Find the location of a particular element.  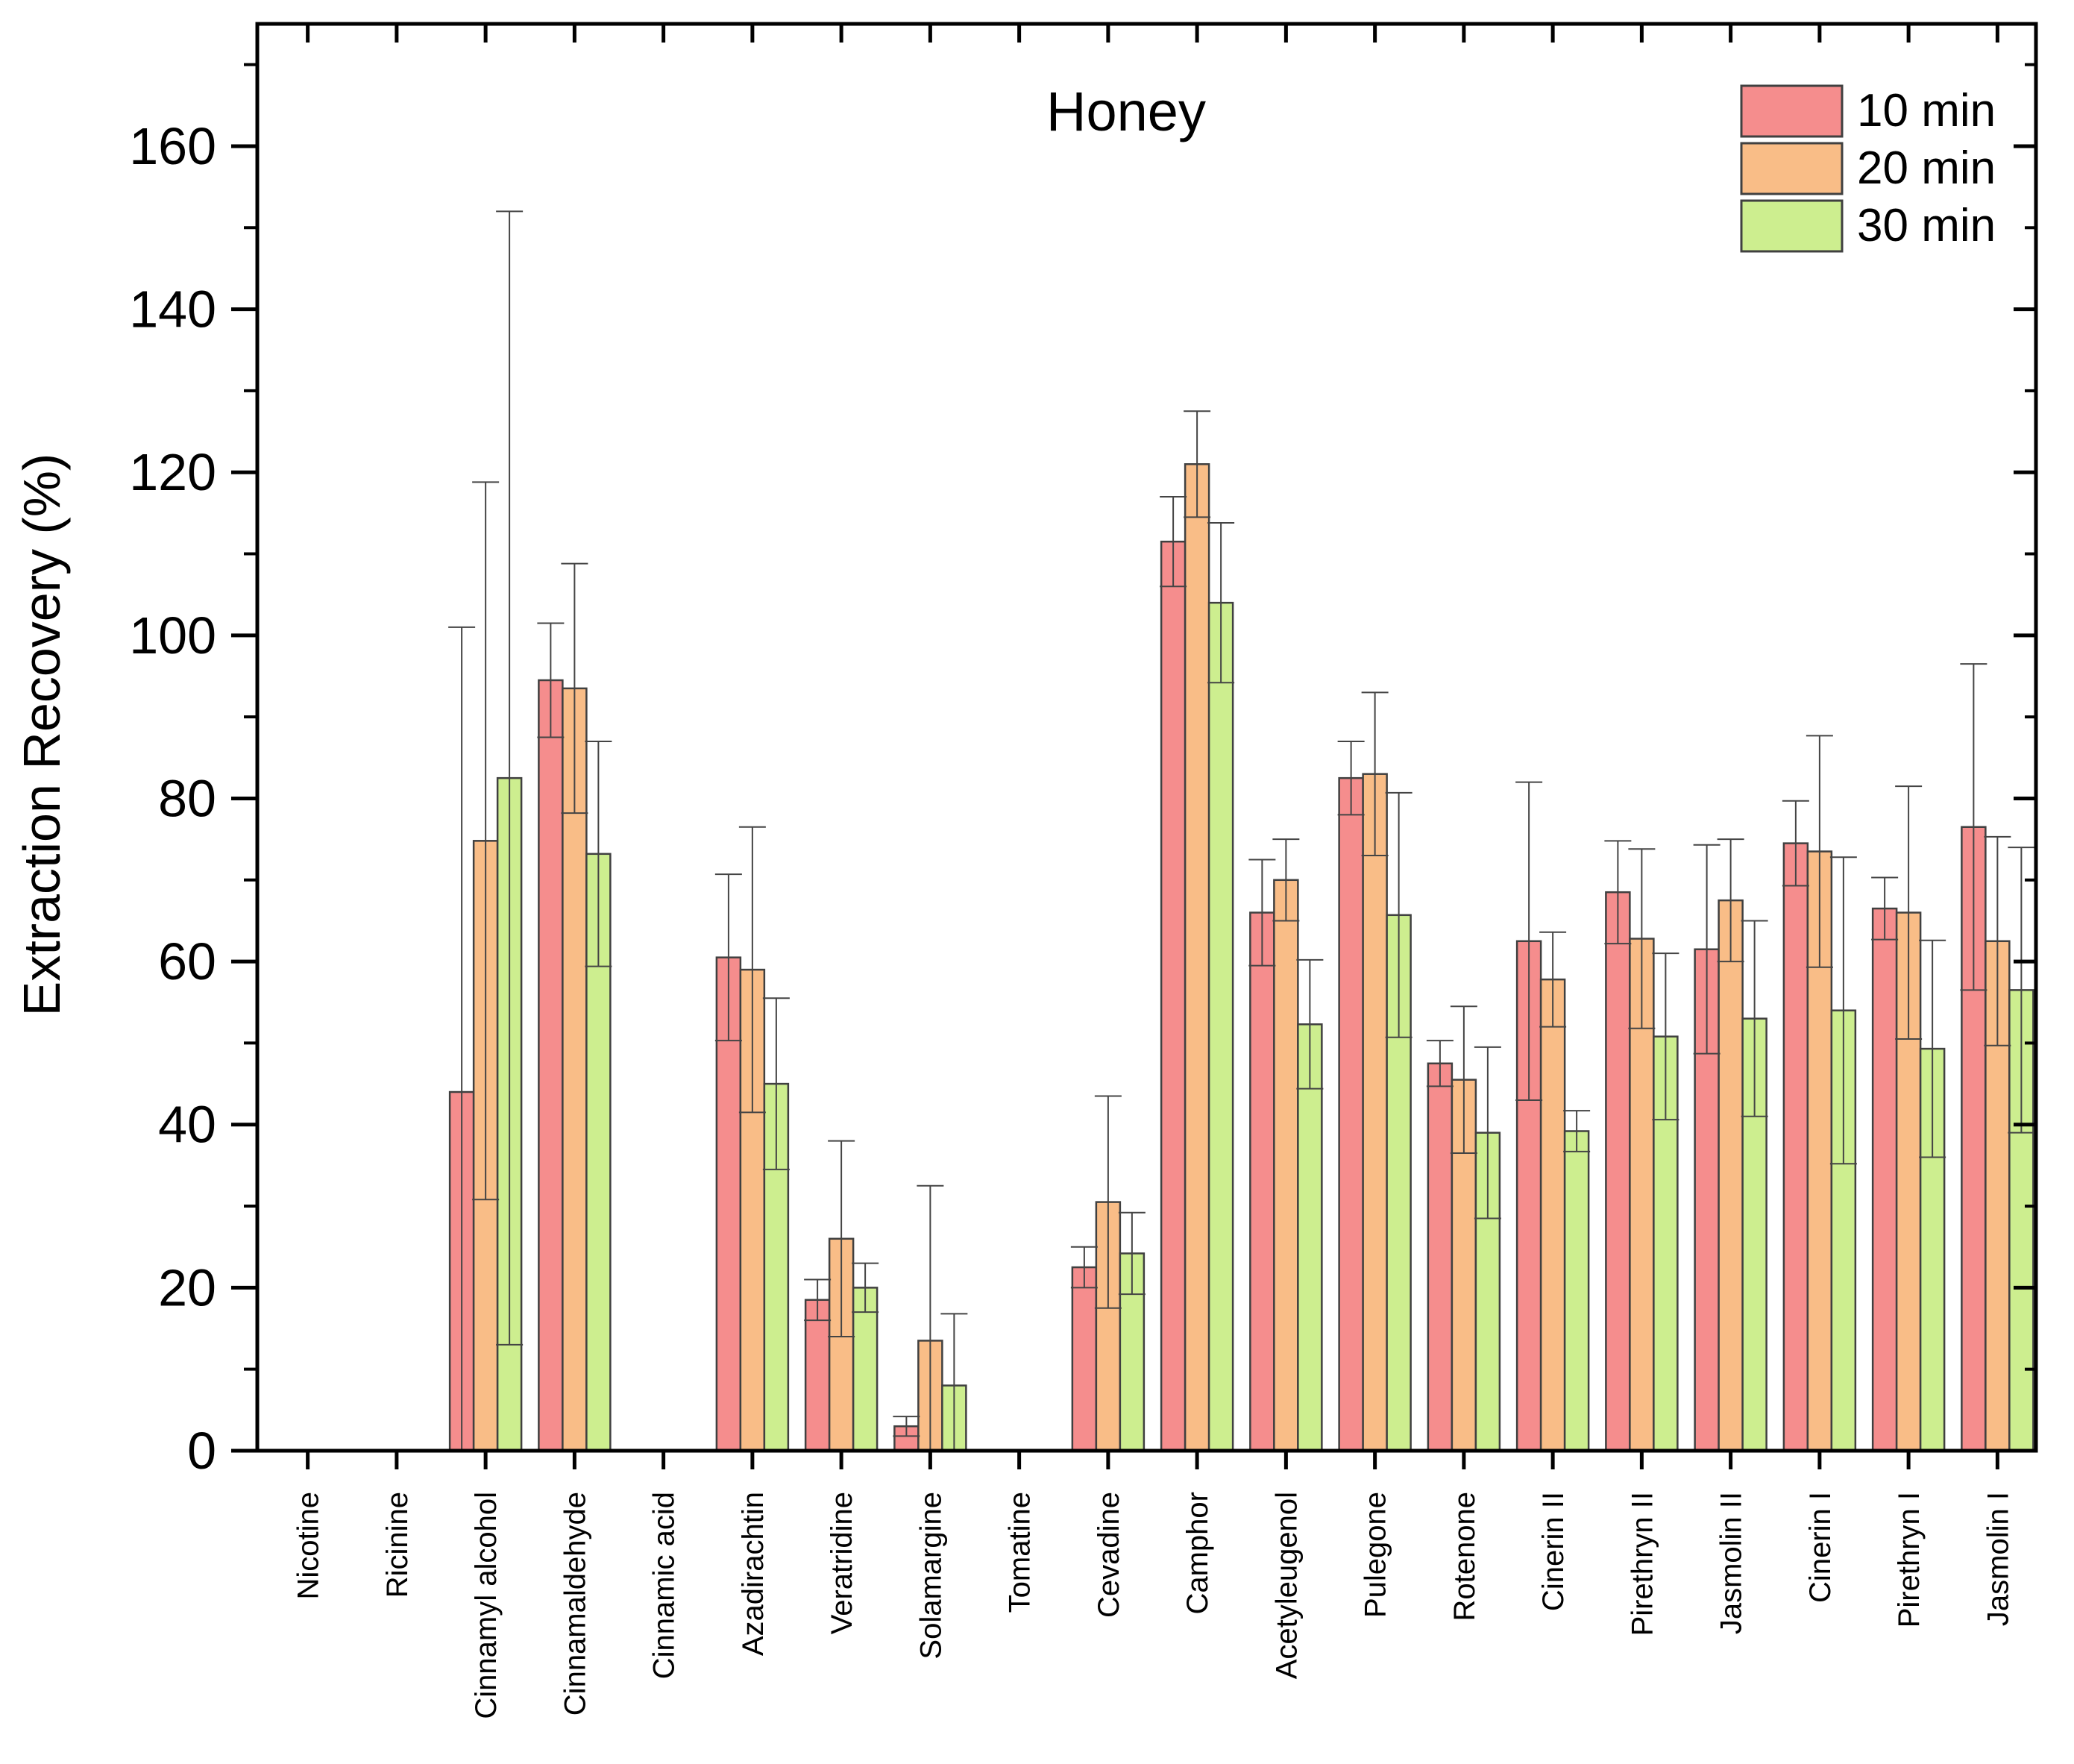

y-tick-label: 40 is located at coordinates (187, 1125).